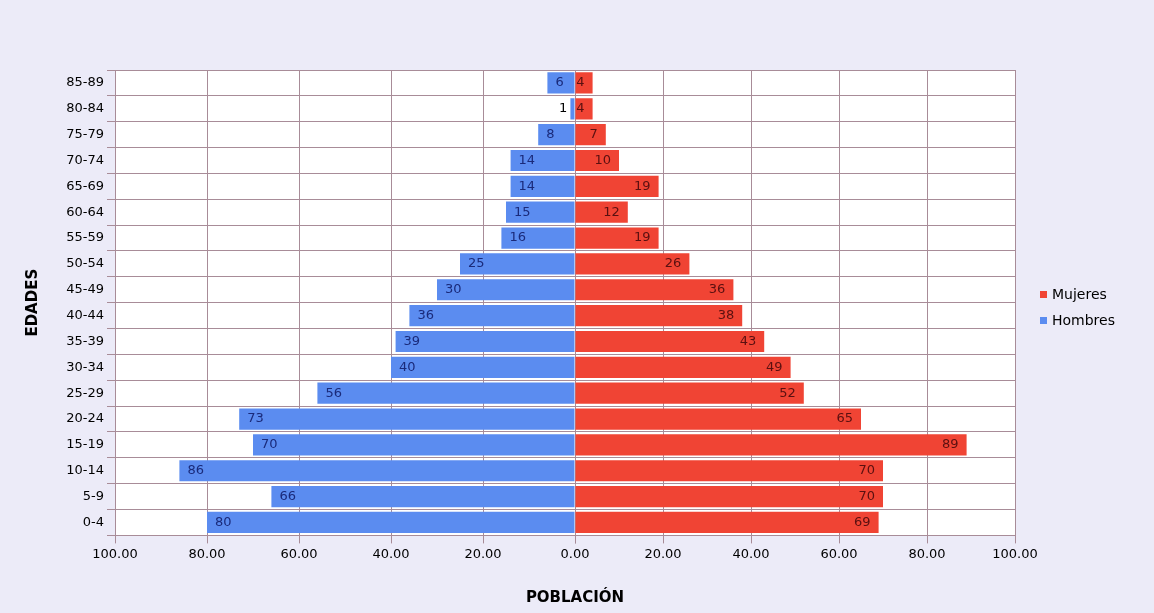 The image size is (1154, 613). I want to click on data-label: 40, so click(407, 366).